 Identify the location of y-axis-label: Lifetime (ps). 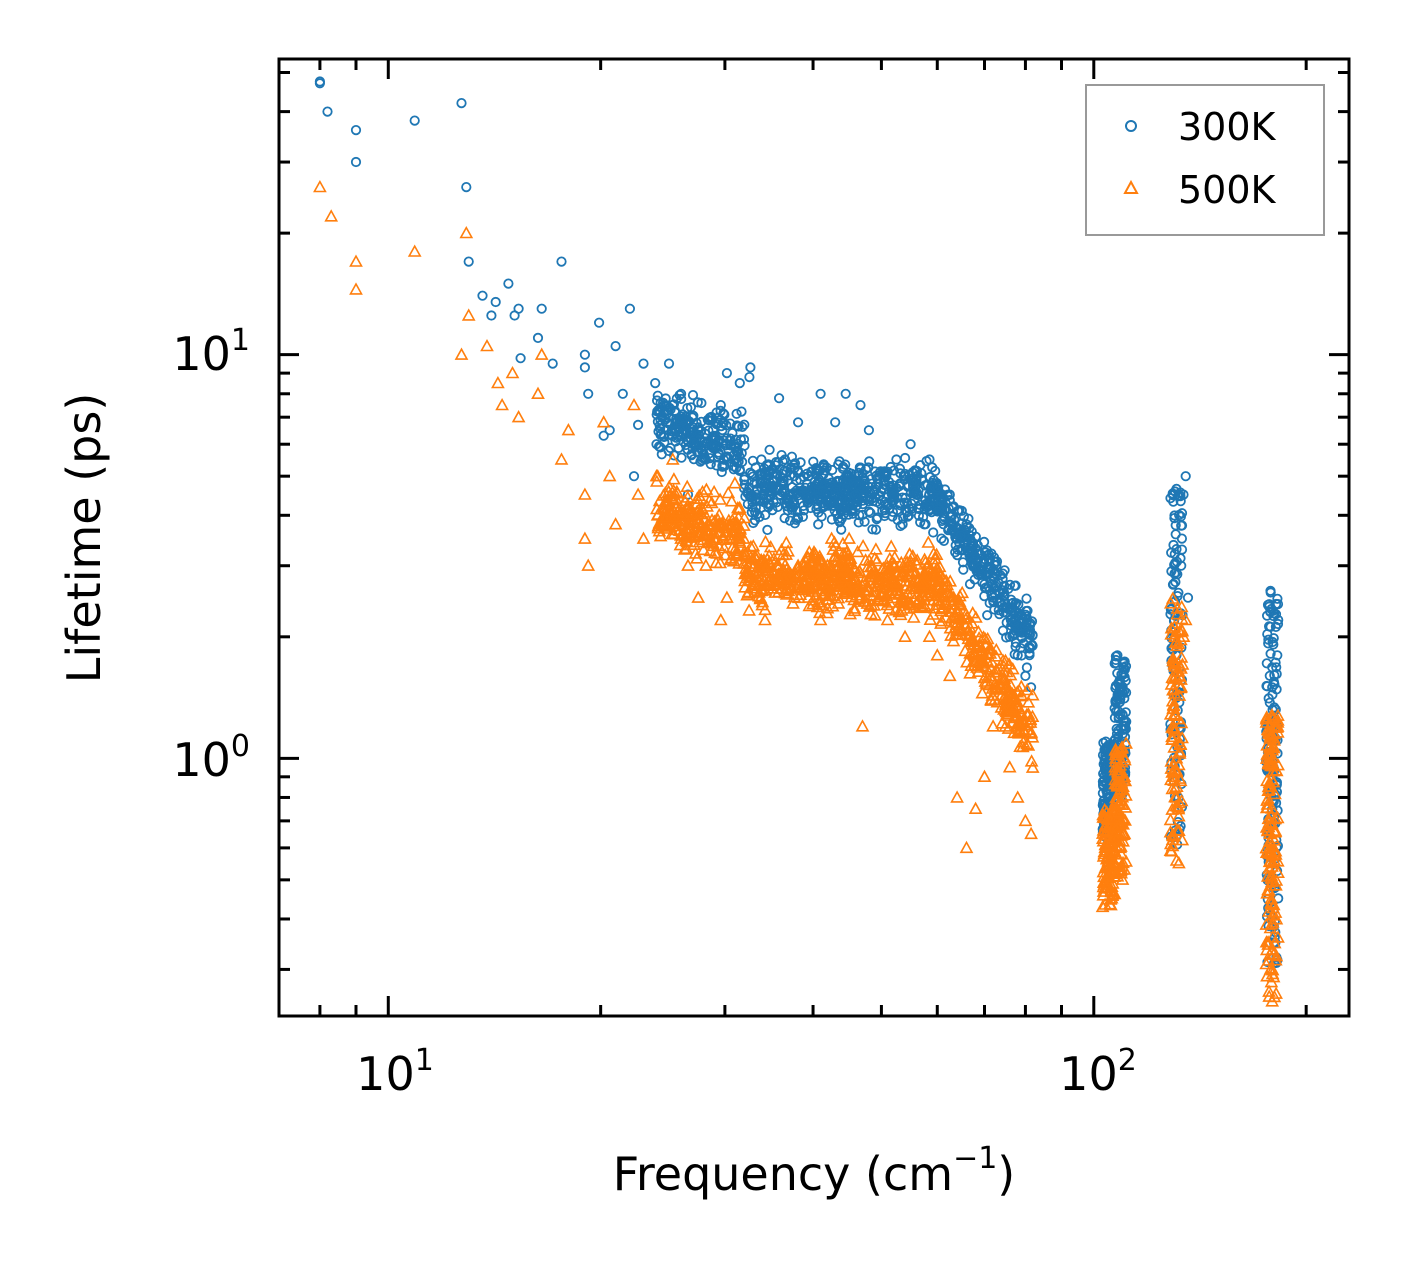
(84, 538).